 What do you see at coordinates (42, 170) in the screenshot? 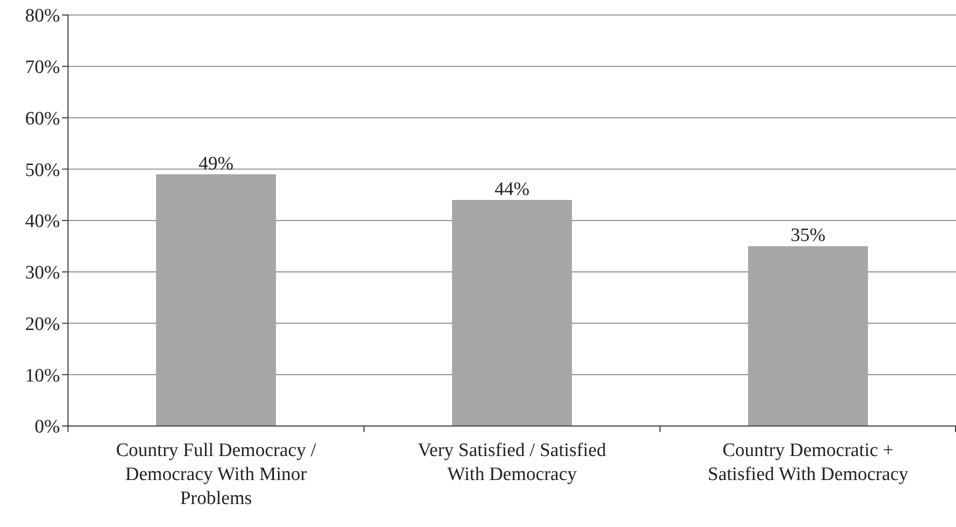
I see `y-tick-label: 50%` at bounding box center [42, 170].